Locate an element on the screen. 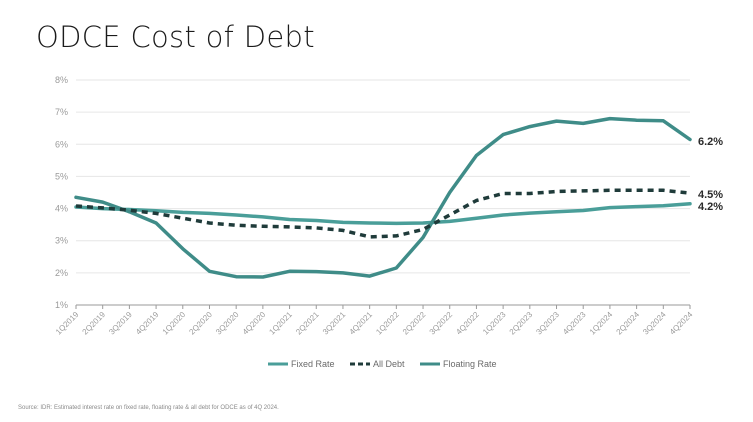 The width and height of the screenshot is (753, 422). y-tick-label: 1% is located at coordinates (61, 305).